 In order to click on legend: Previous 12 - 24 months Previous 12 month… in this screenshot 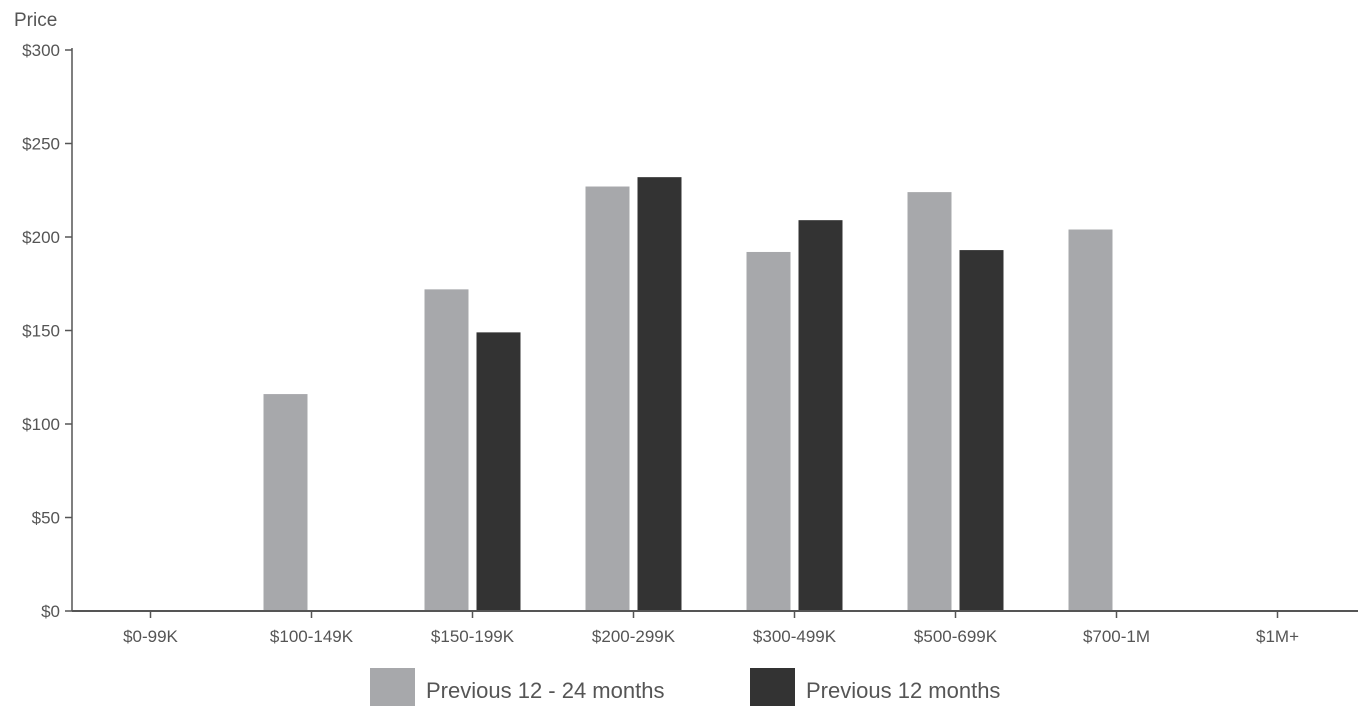, I will do `click(685, 687)`.